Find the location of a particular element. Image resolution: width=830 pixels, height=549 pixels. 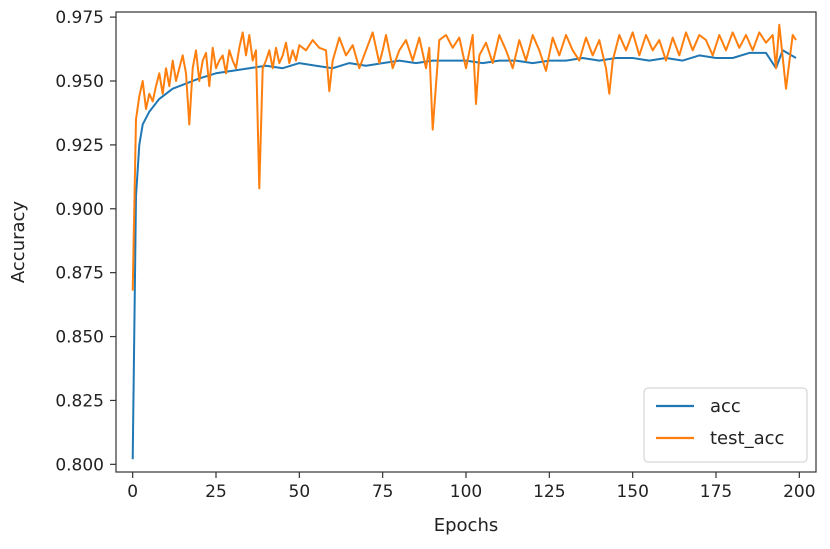

x-tick-label: 25 is located at coordinates (216, 492).